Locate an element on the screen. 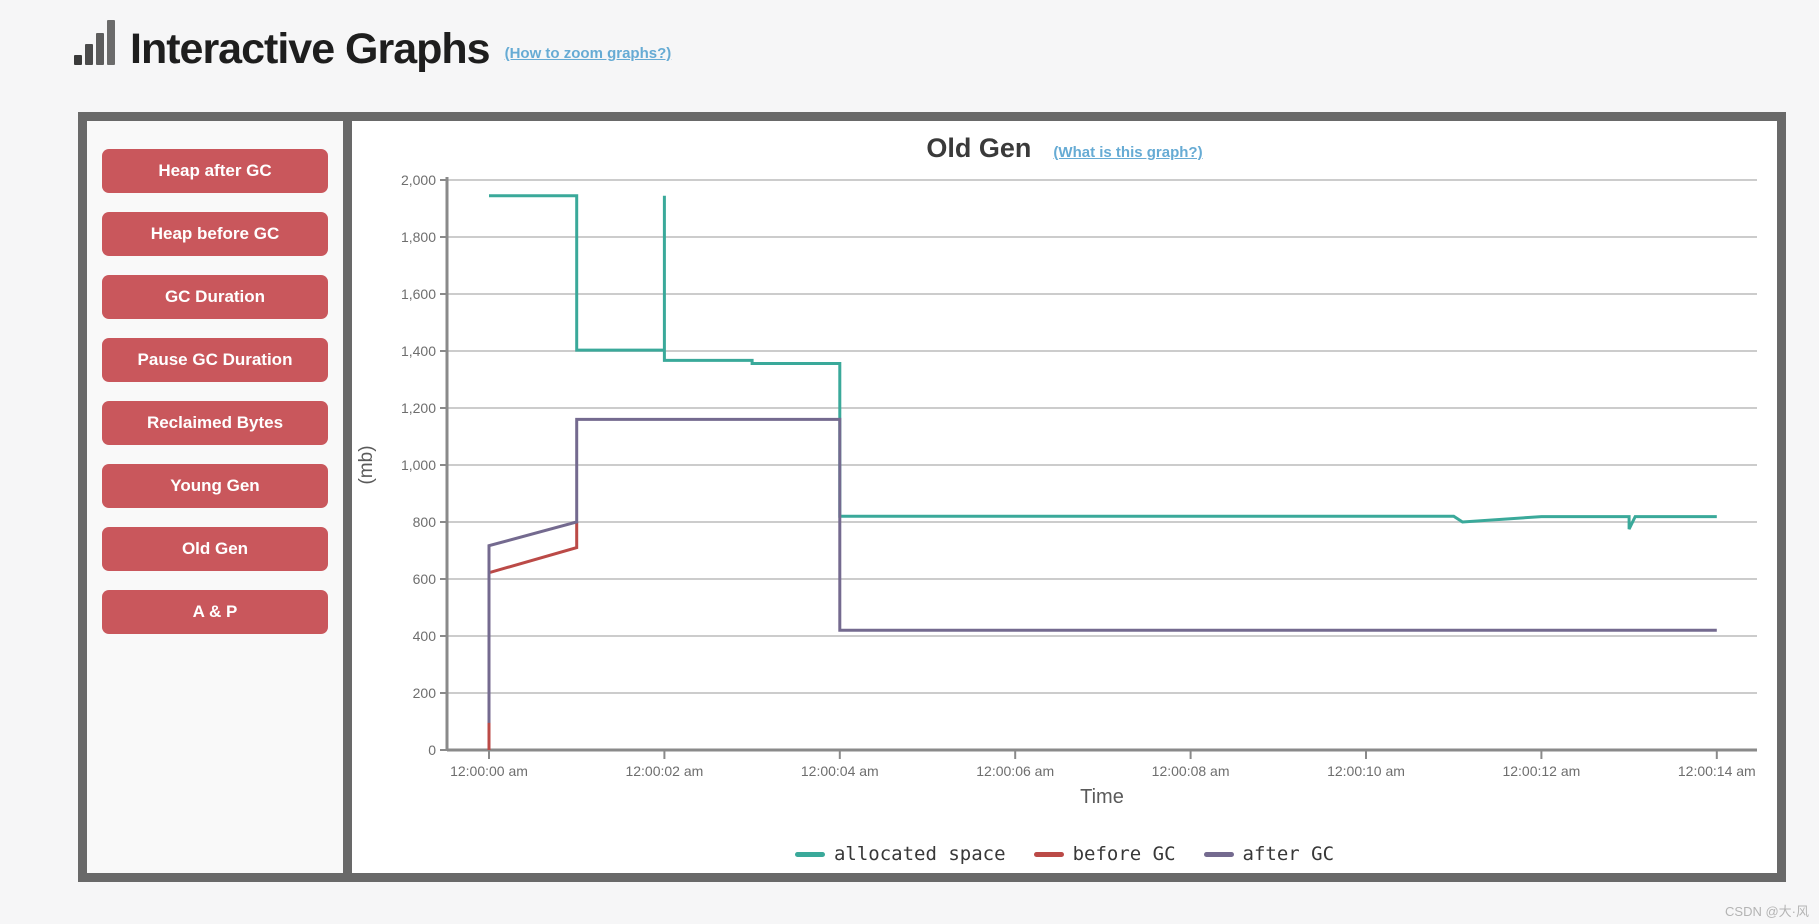 The image size is (1819, 924). y-axis-title: (mb) is located at coordinates (366, 464).